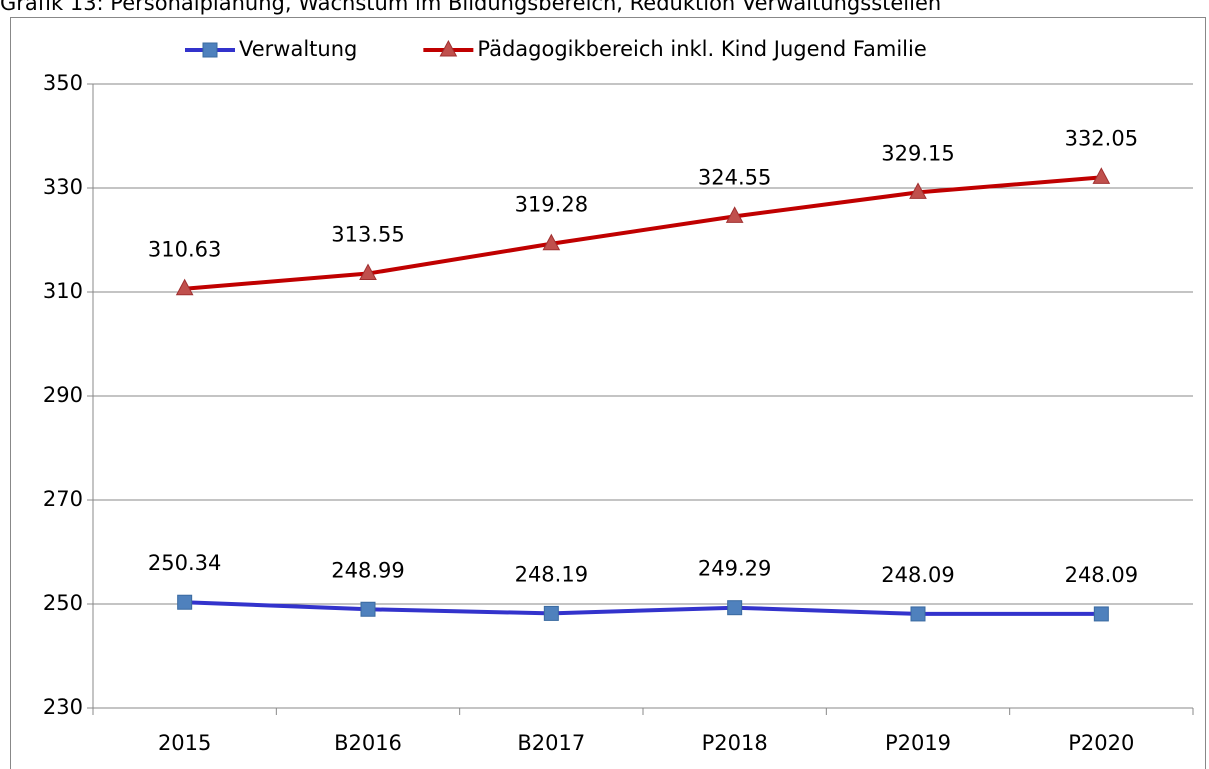  I want to click on x-tick-label: B2017, so click(551, 743).